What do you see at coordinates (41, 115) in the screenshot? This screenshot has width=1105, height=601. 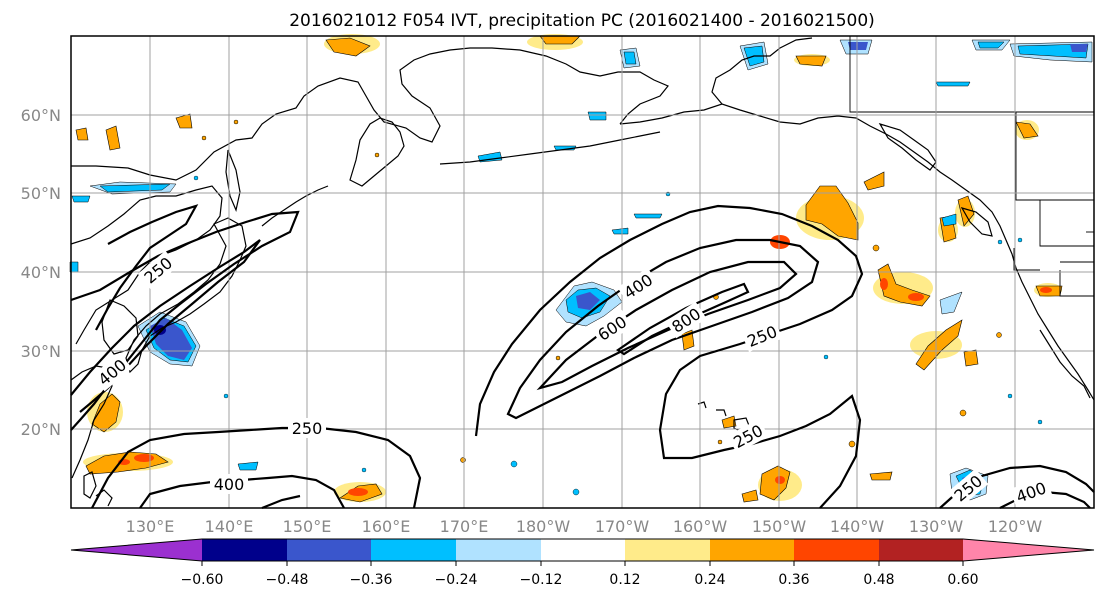 I see `lat-label: 60°N` at bounding box center [41, 115].